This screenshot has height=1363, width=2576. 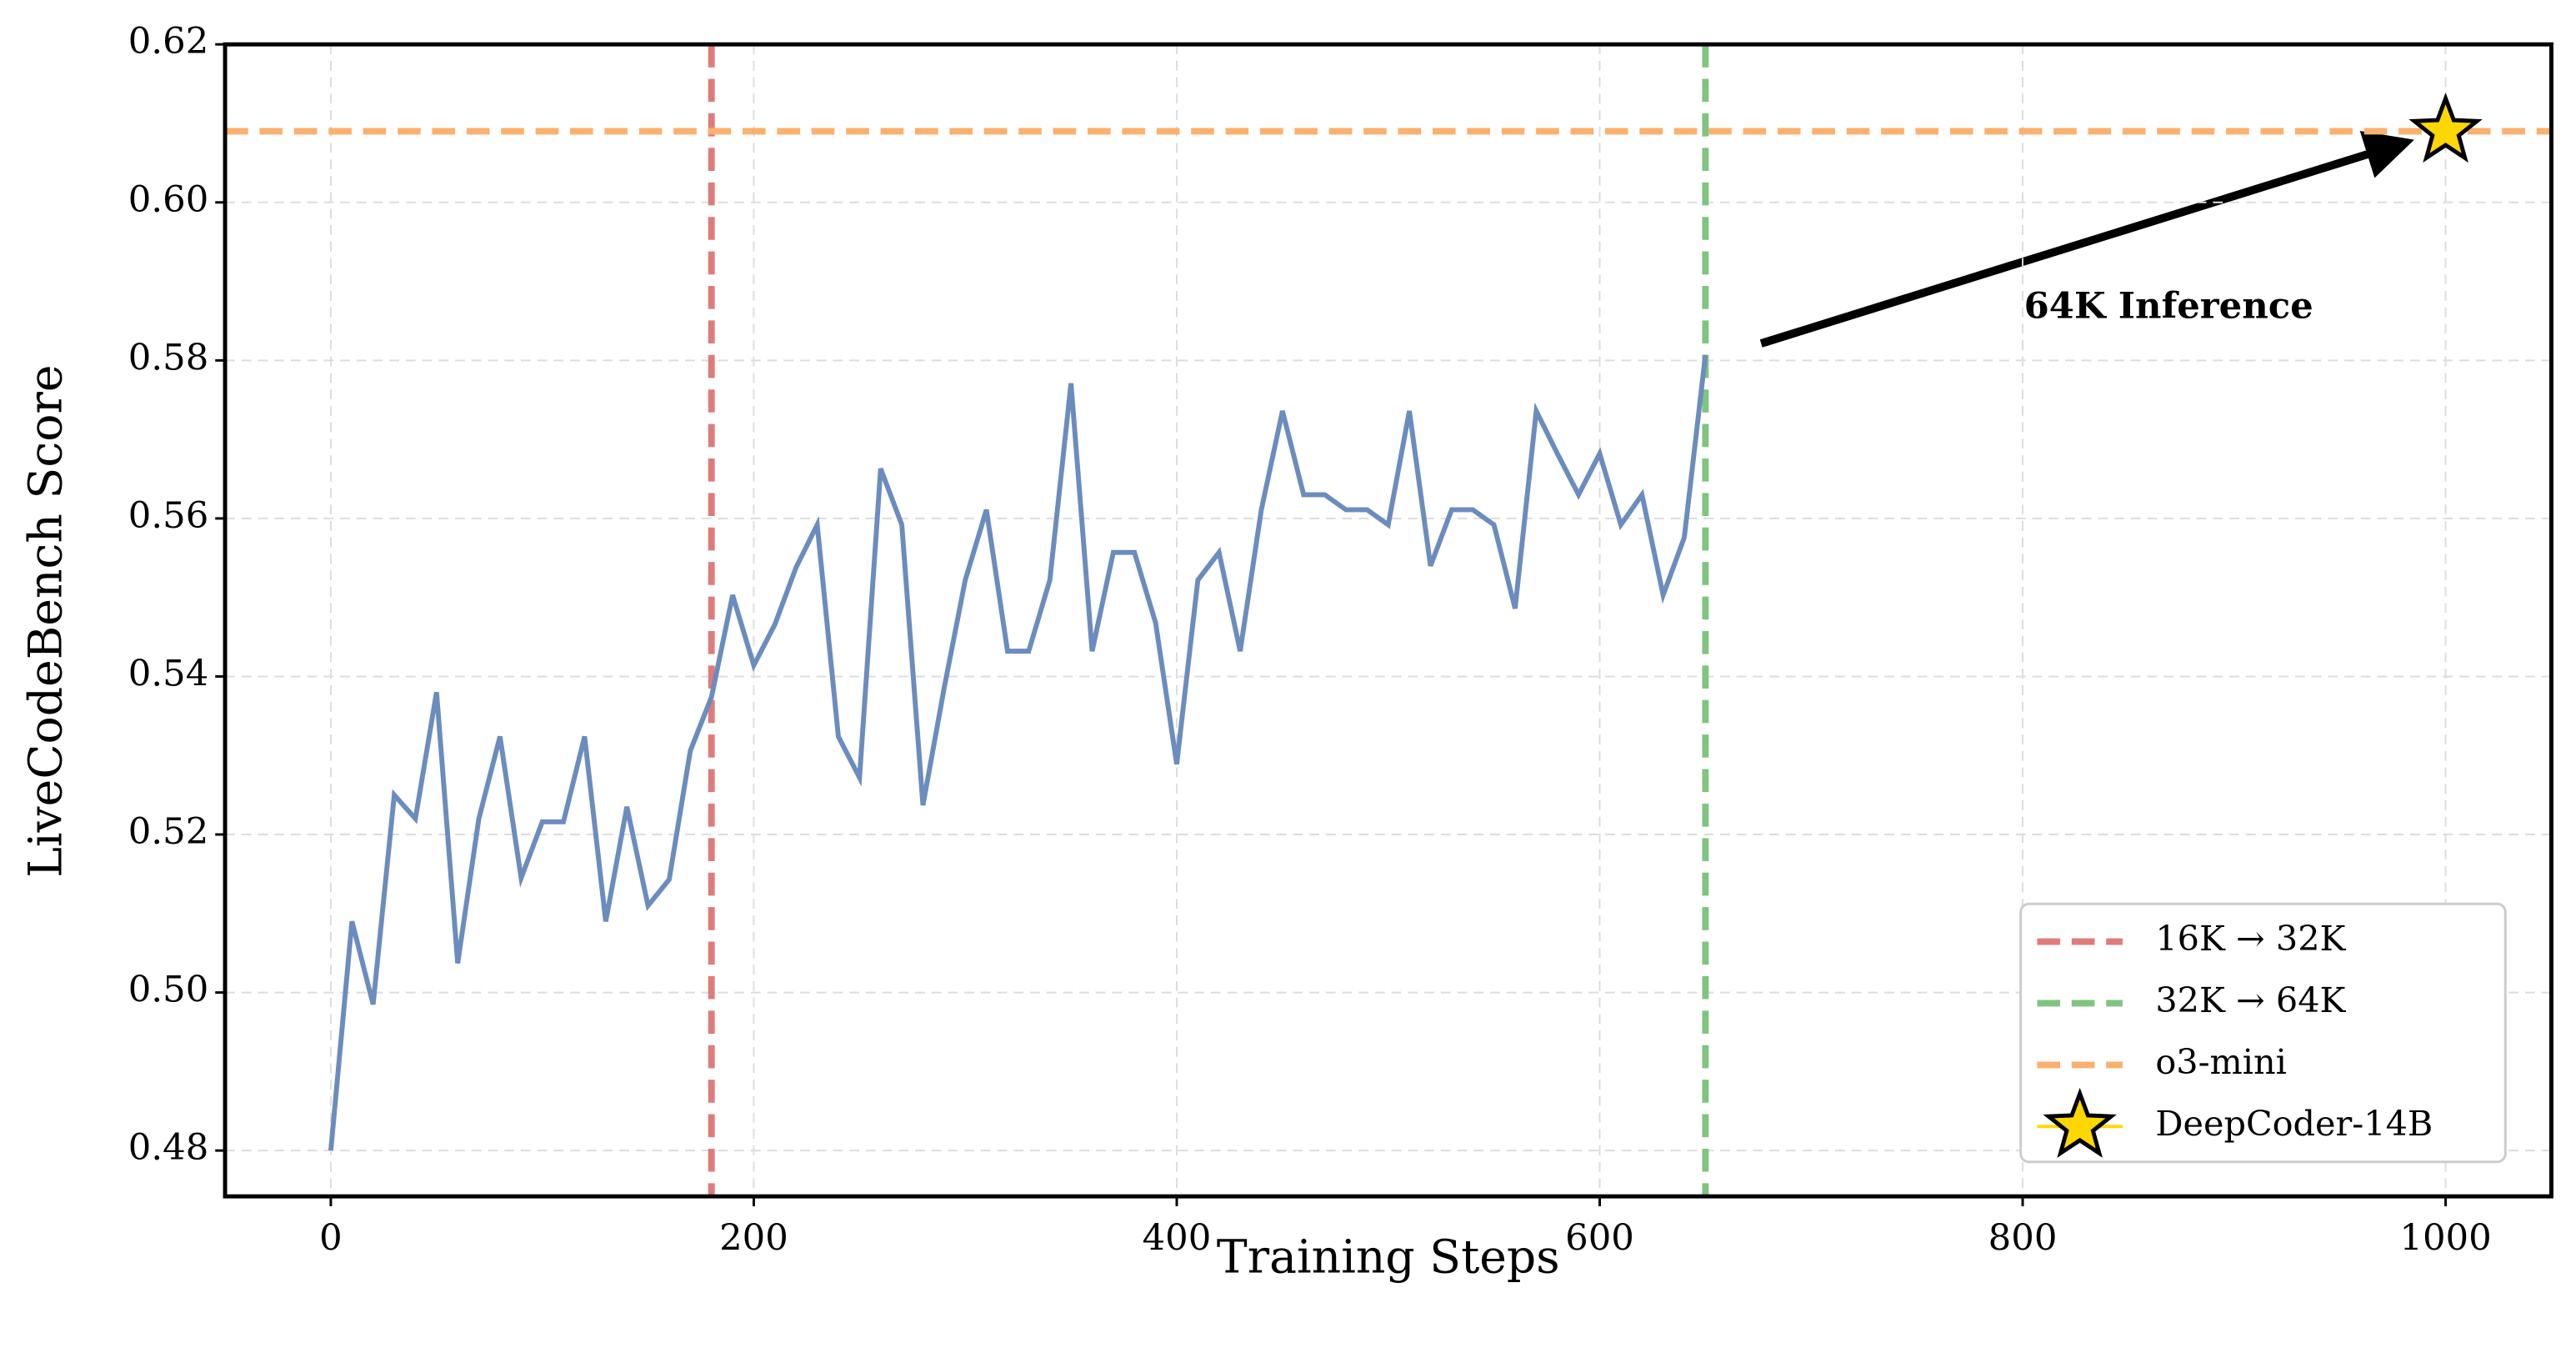 I want to click on y-tick-label: 0.52, so click(x=169, y=832).